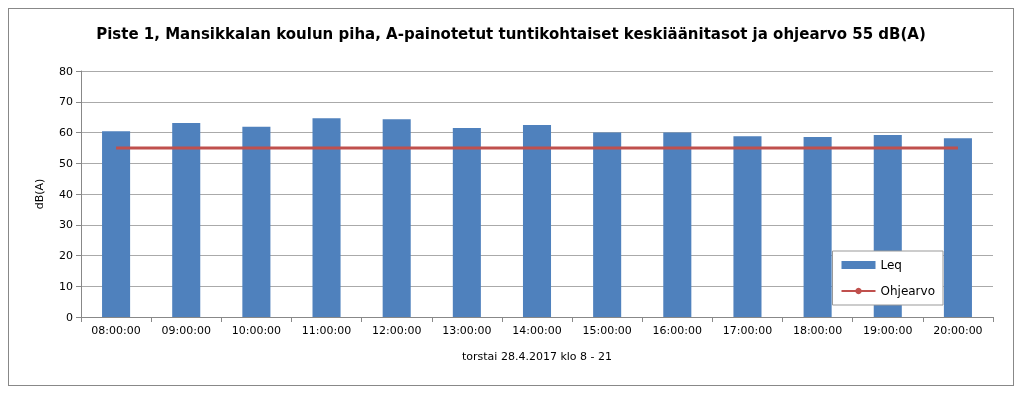  I want to click on y-tick-label: 80, so click(66, 71).